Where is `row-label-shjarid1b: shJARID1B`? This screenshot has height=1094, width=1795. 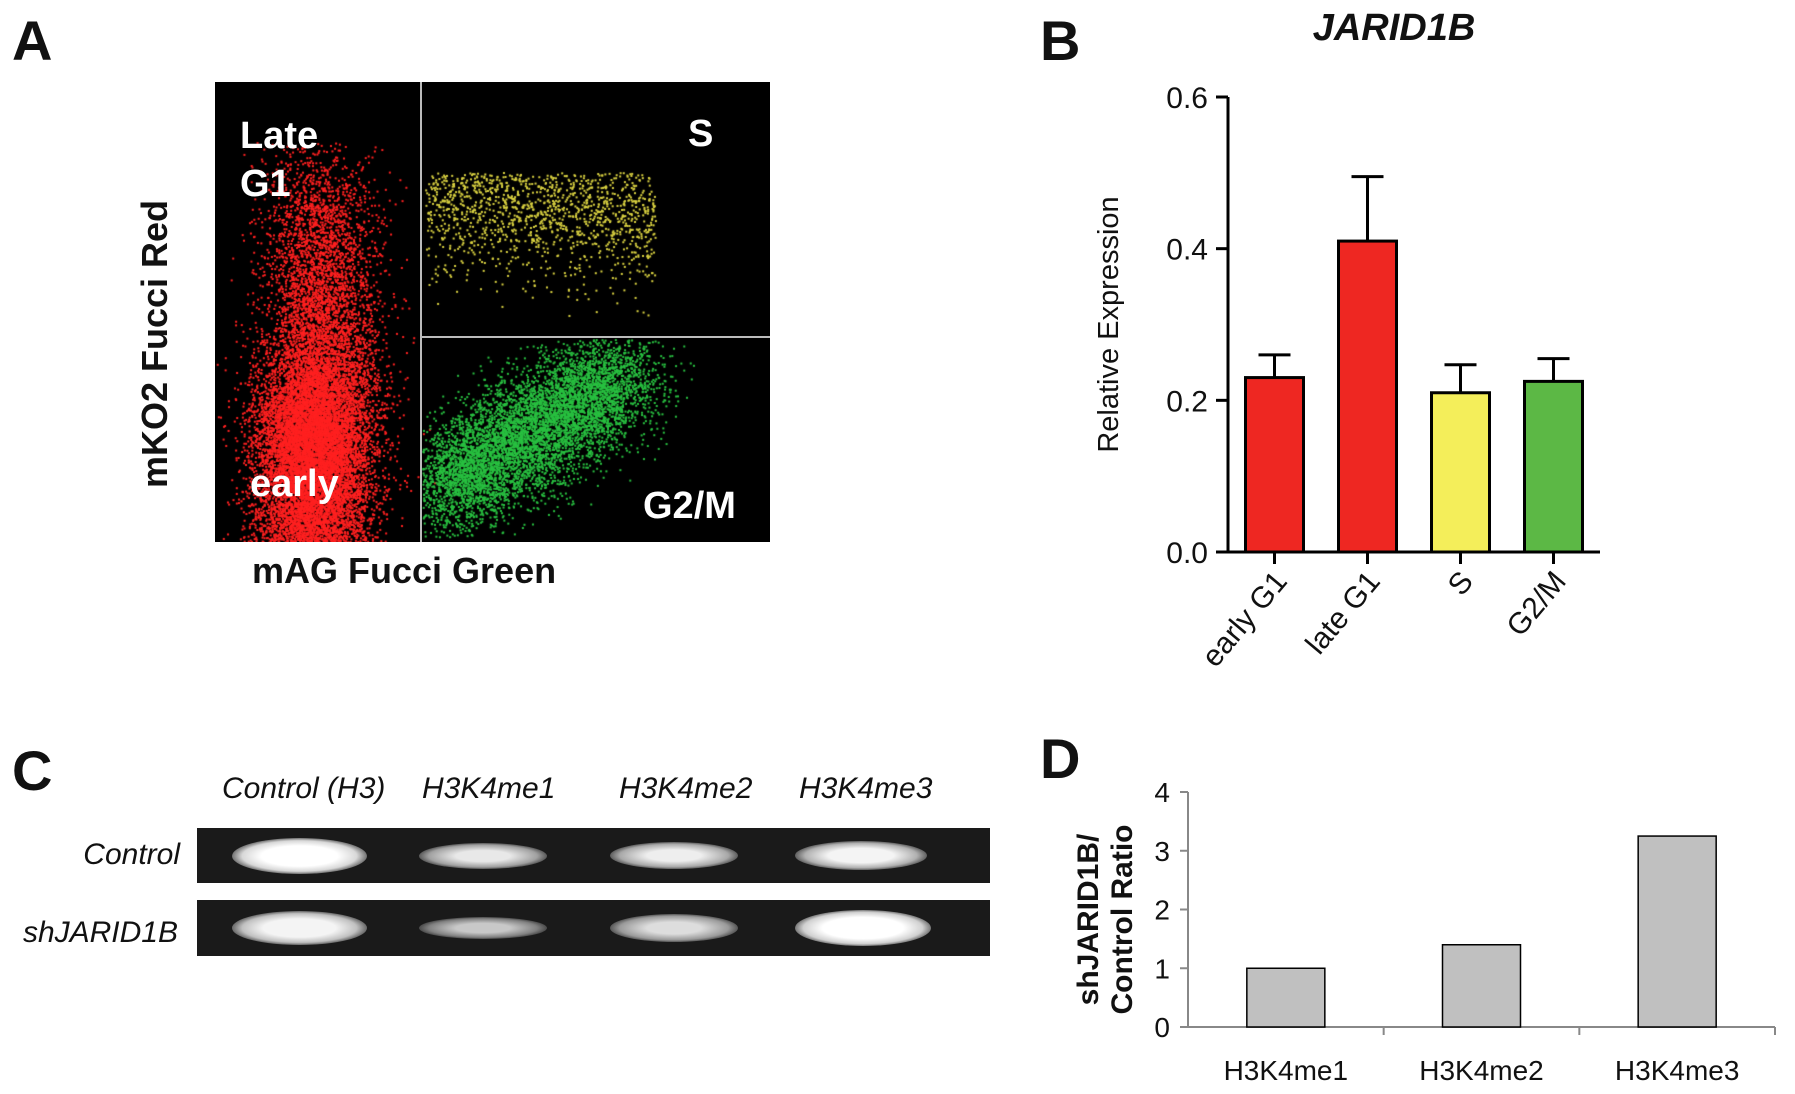
row-label-shjarid1b: shJARID1B is located at coordinates (100, 932).